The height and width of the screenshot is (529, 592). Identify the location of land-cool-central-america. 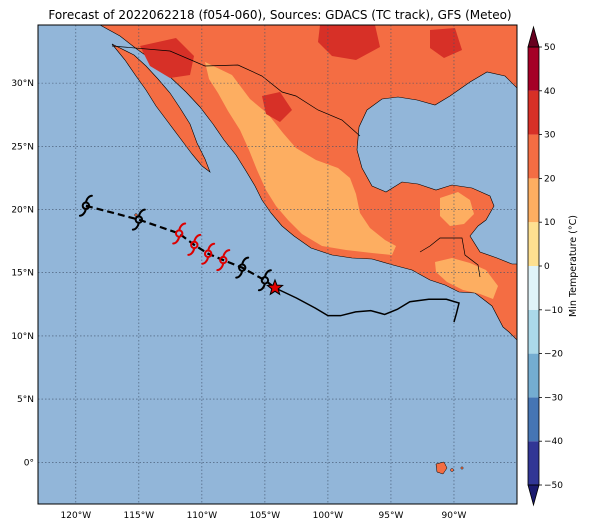
(466, 278).